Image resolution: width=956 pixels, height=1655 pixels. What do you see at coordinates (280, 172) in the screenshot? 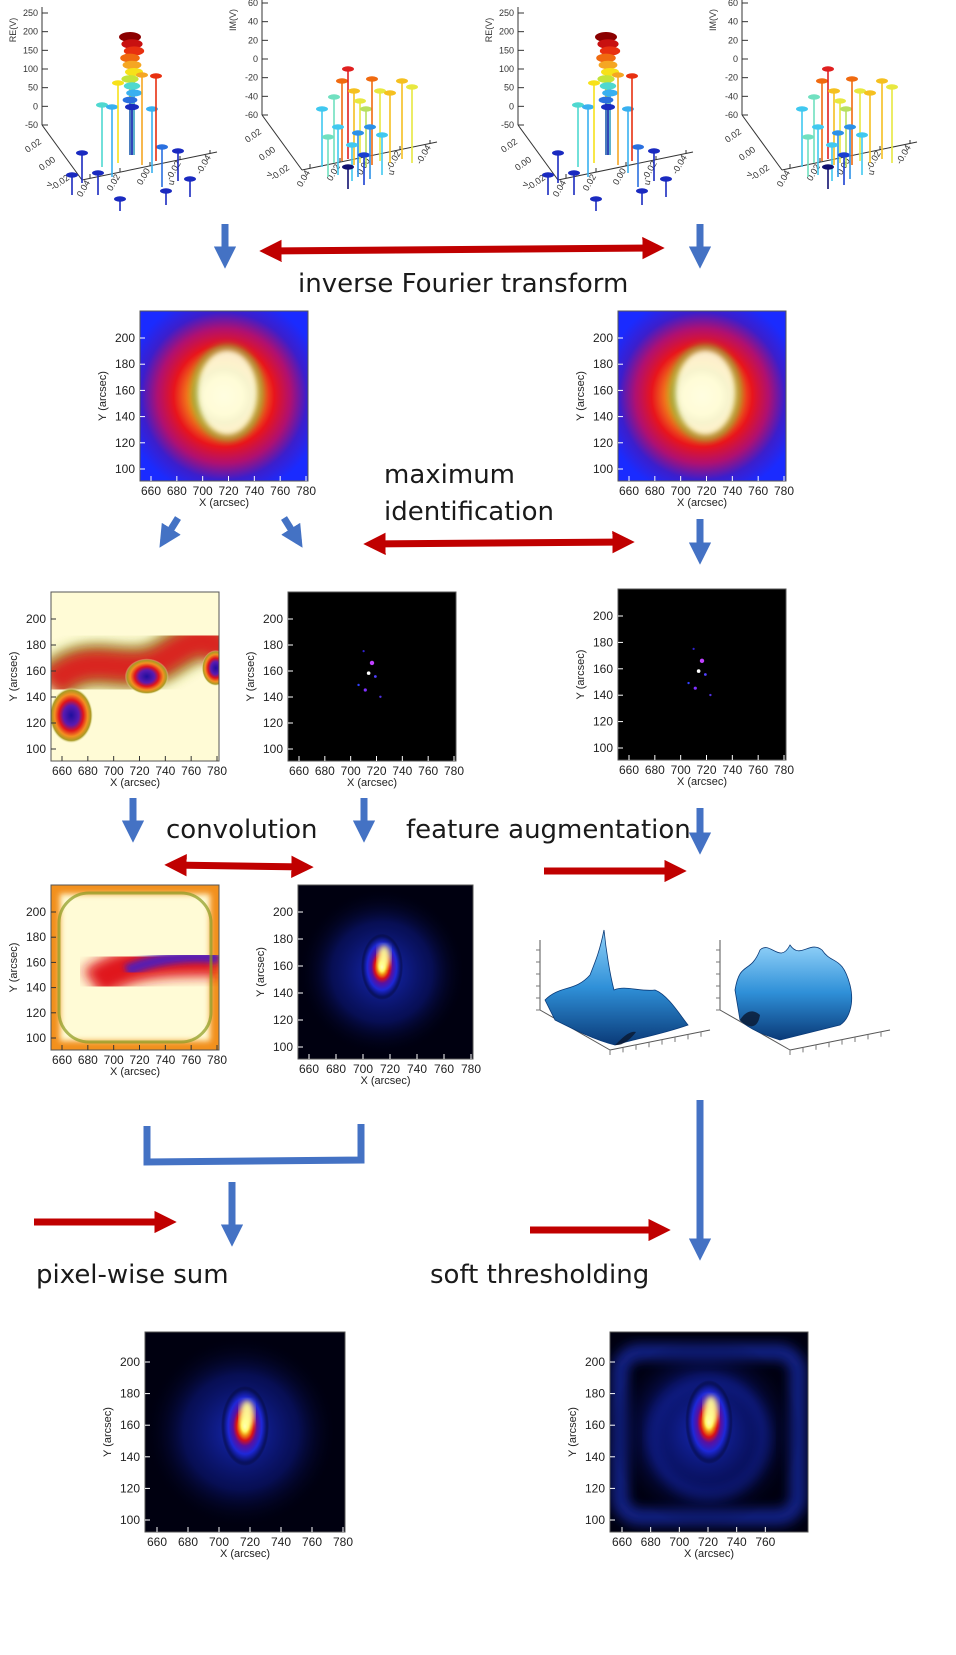
I see `v-tick-label: -0.02` at bounding box center [280, 172].